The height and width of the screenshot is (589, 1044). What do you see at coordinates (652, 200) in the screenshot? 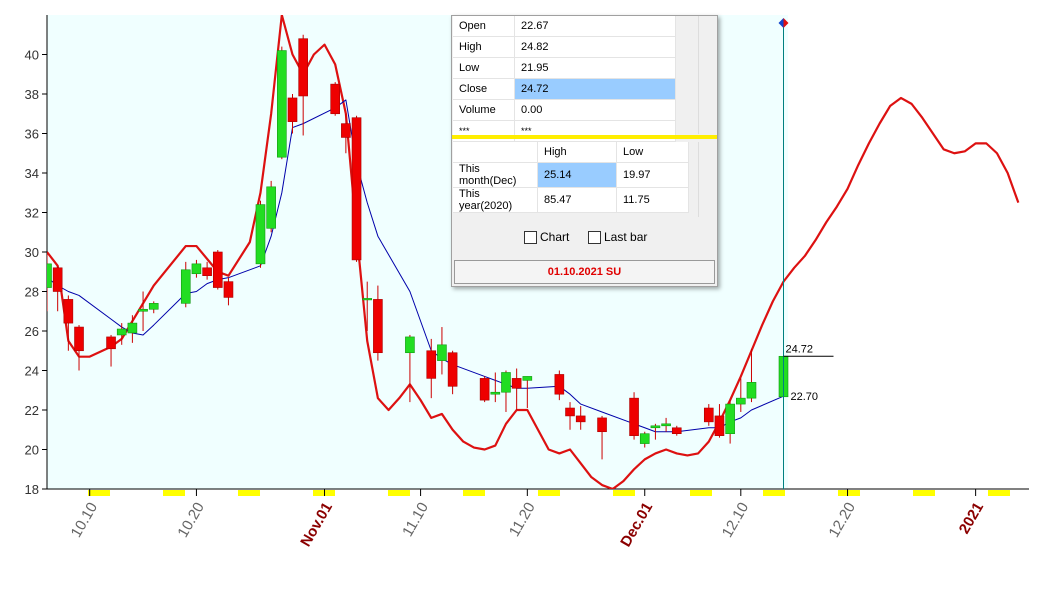
I see `cell: 11.75` at bounding box center [652, 200].